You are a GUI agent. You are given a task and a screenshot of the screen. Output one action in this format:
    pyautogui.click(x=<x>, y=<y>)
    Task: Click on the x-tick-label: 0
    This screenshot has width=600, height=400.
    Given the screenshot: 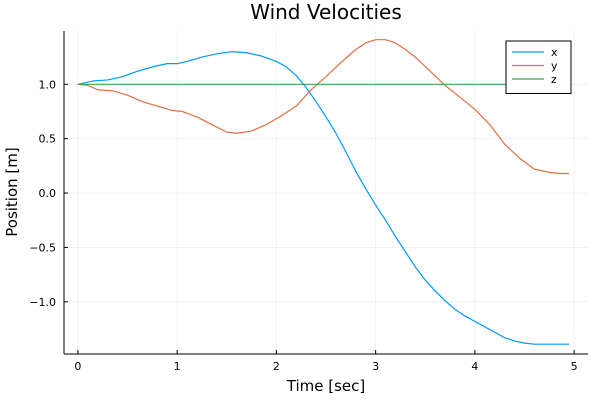 What is the action you would take?
    pyautogui.click(x=77, y=366)
    